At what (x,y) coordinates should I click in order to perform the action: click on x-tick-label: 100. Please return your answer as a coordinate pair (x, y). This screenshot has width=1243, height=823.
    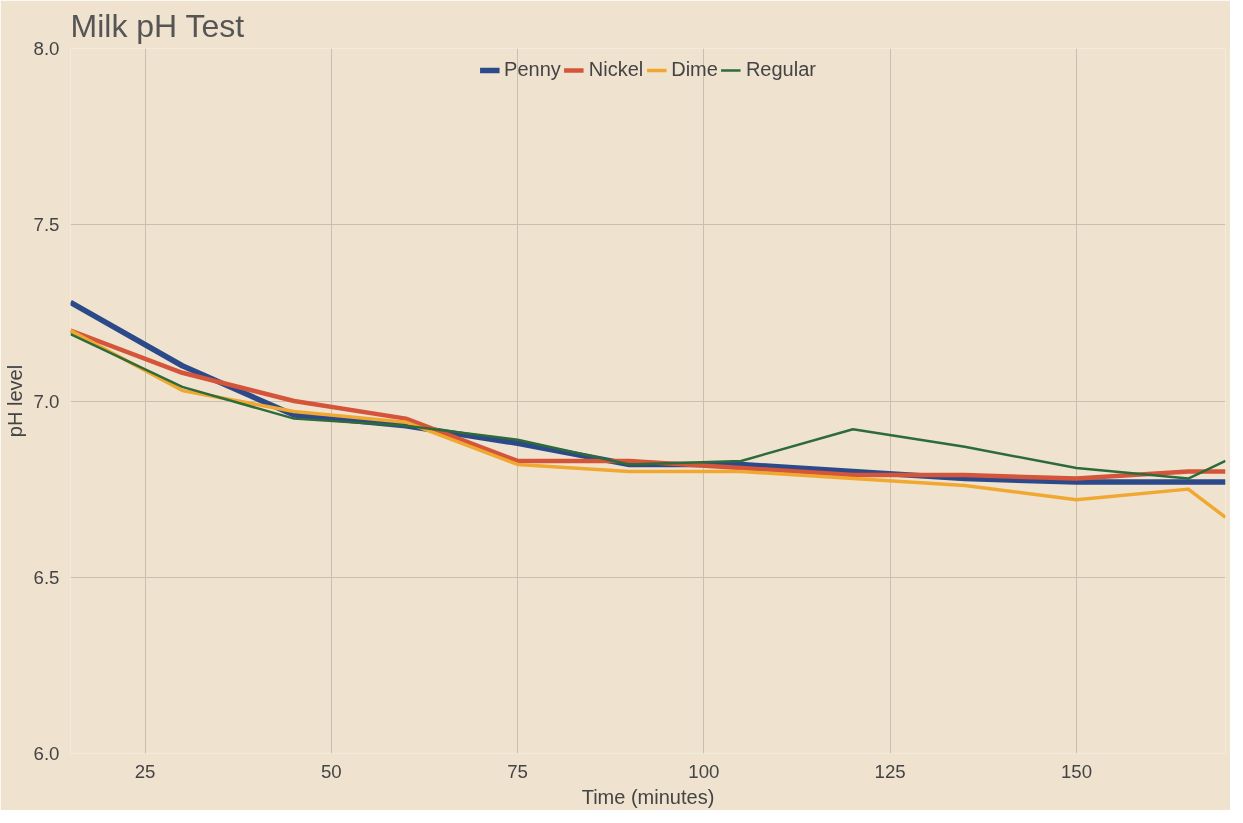
    Looking at the image, I should click on (704, 771).